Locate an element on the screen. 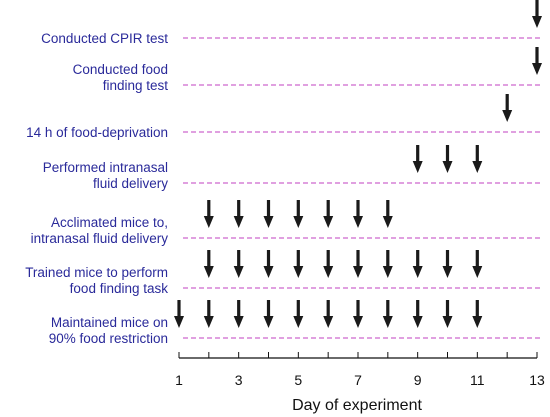 This screenshot has width=550, height=417. x-tick-label: 13 is located at coordinates (537, 380).